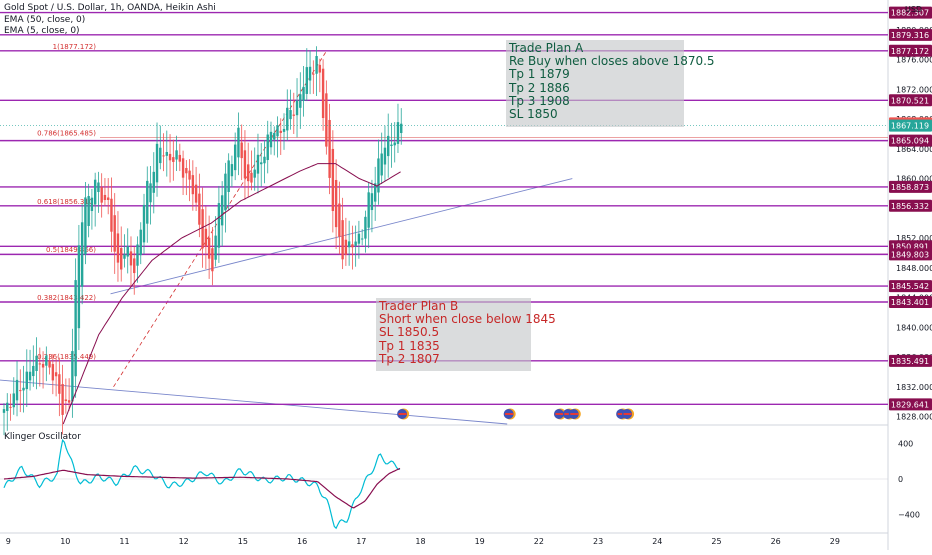 This screenshot has width=932, height=555. What do you see at coordinates (914, 60) in the screenshot?
I see `price-tick-label: 1876.000` at bounding box center [914, 60].